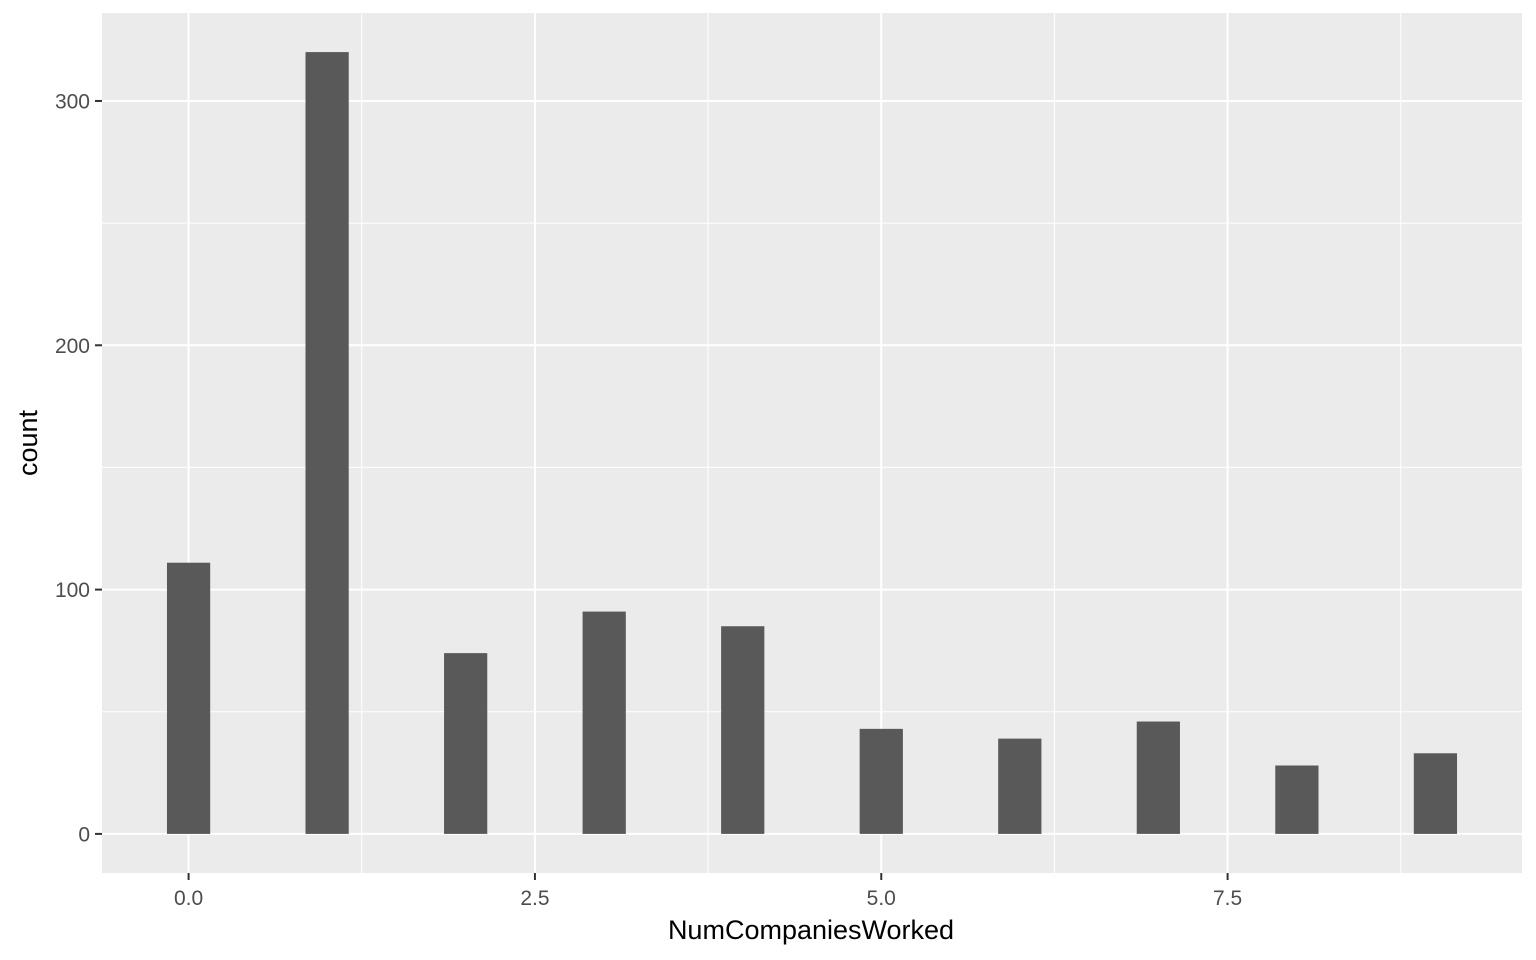 Image resolution: width=1536 pixels, height=960 pixels. Describe the element at coordinates (188, 898) in the screenshot. I see `x-tick-label: 0.0` at that location.